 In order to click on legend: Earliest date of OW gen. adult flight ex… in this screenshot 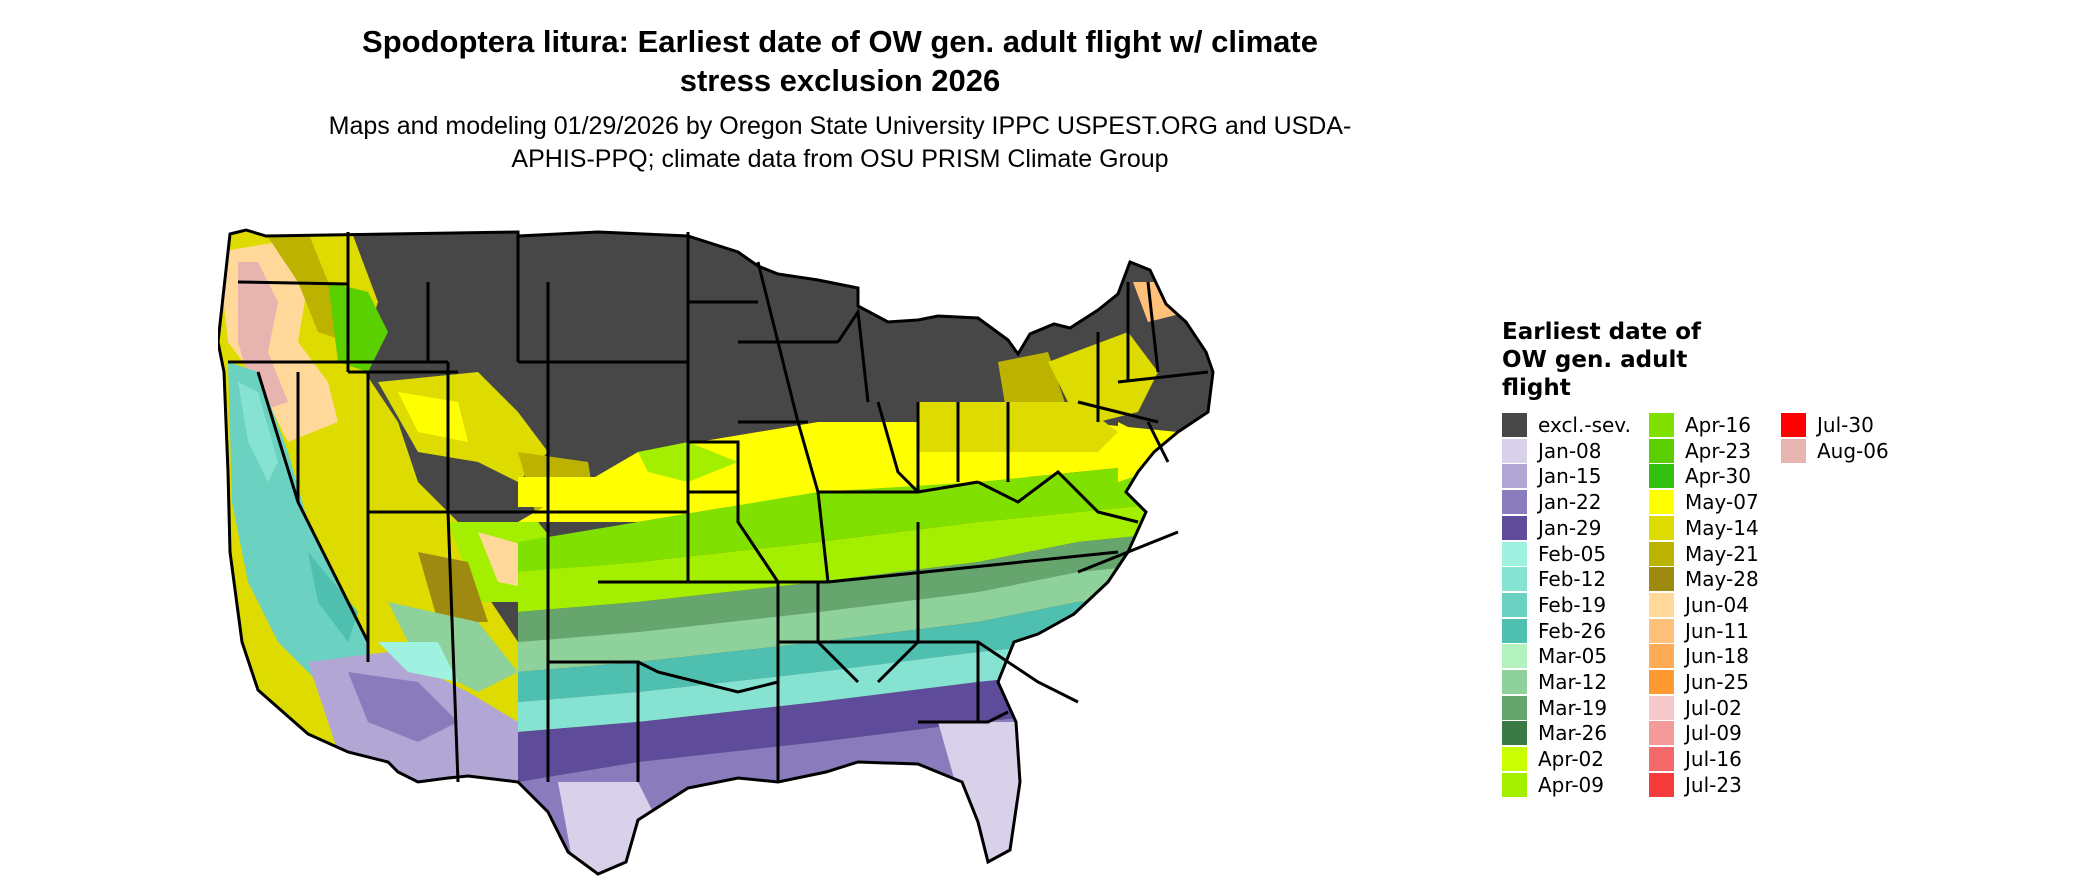, I will do `click(1742, 565)`.